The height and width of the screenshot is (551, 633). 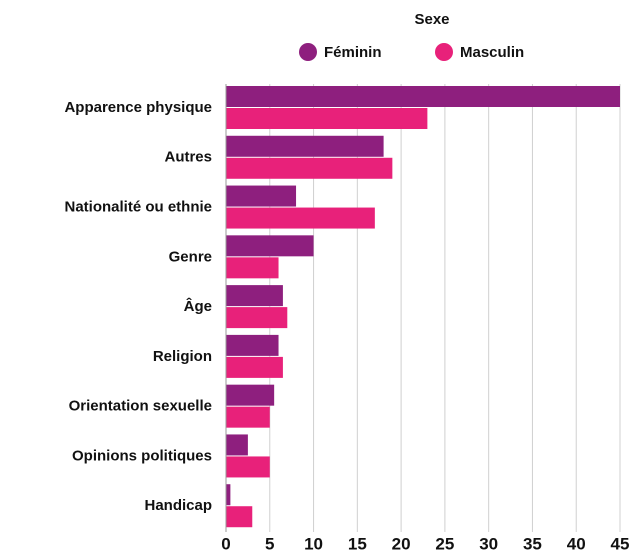 I want to click on y-tick-label: Orientation sexuelle, so click(x=140, y=406).